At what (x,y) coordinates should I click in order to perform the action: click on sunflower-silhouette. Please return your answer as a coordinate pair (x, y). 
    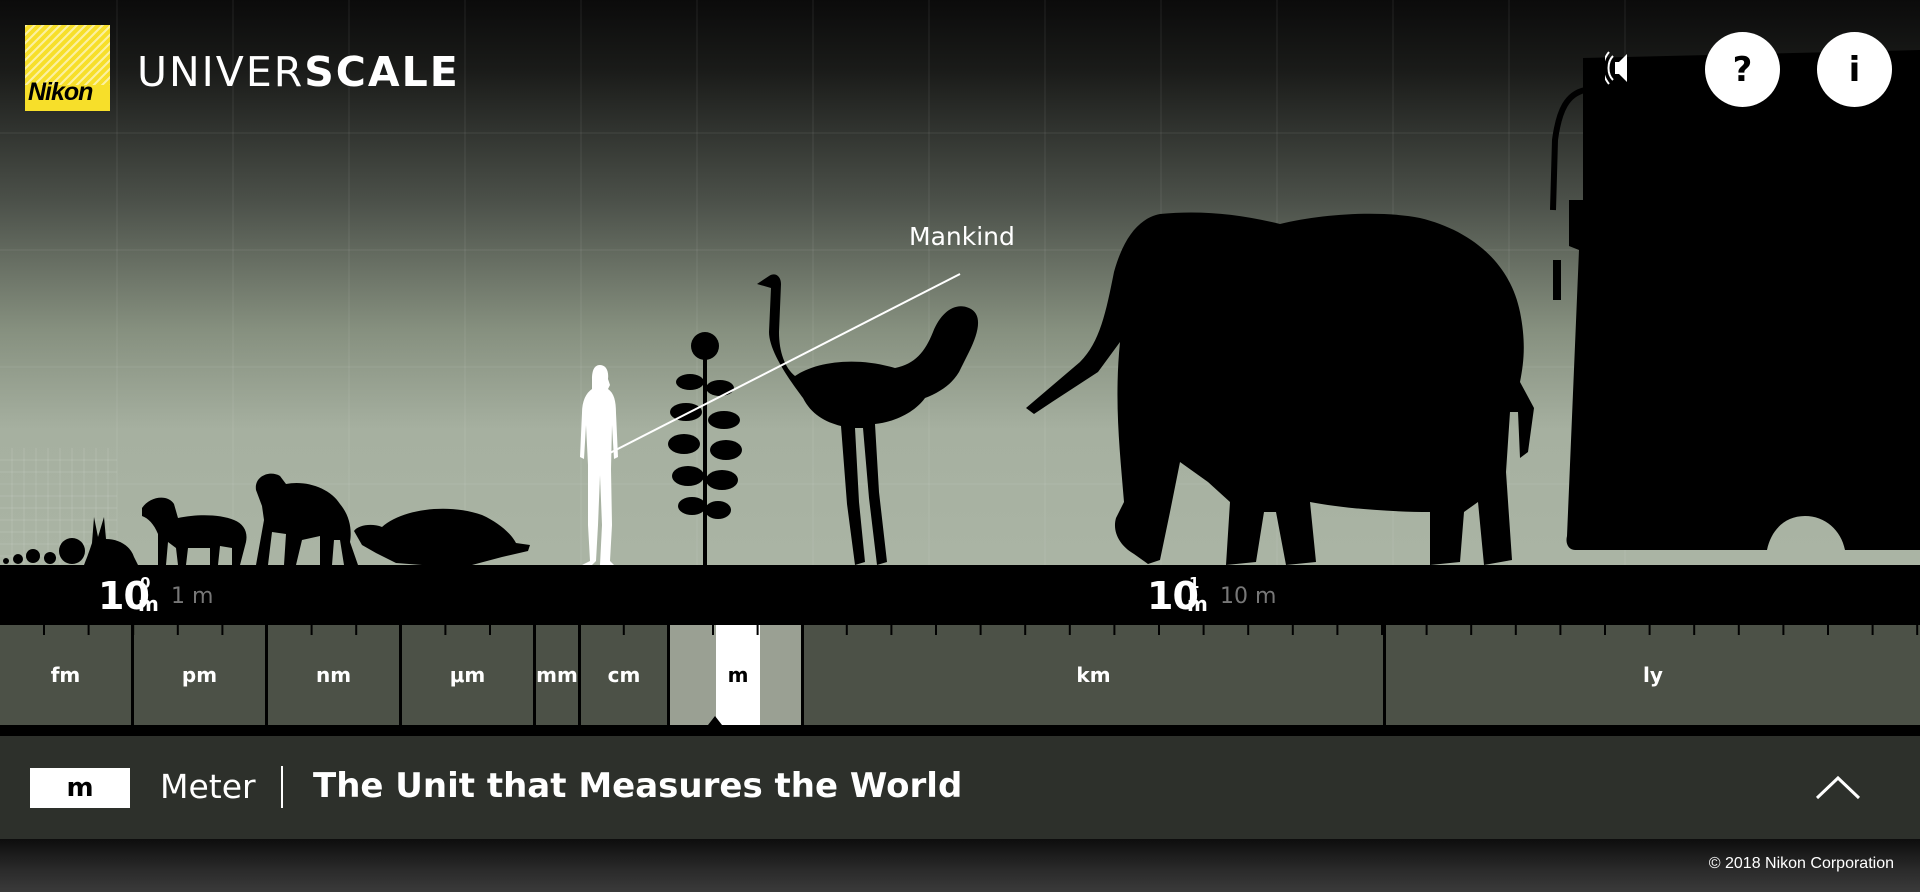
    Looking at the image, I should click on (705, 448).